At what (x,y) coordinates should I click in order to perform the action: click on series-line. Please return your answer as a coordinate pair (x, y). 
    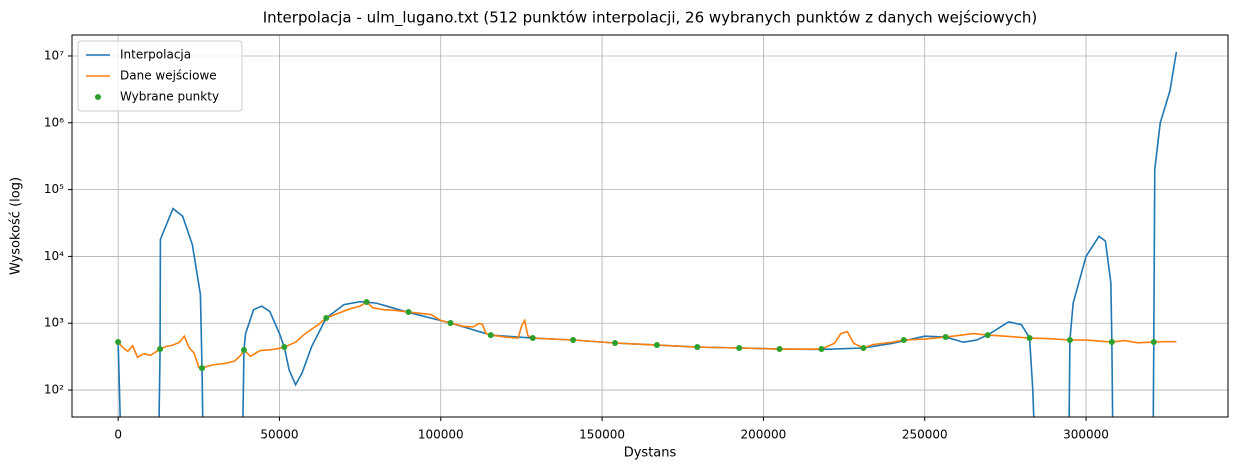
    Looking at the image, I should click on (647, 335).